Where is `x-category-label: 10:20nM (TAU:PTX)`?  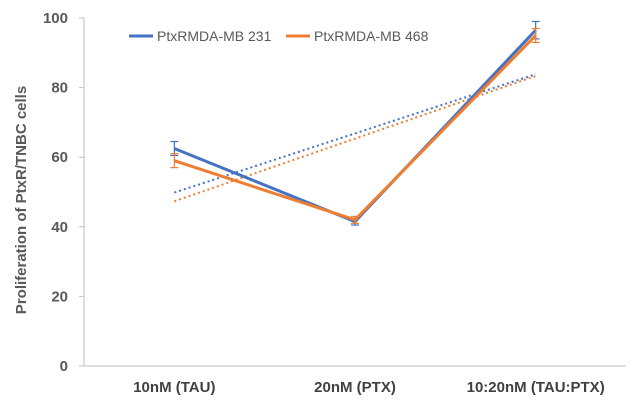
x-category-label: 10:20nM (TAU:PTX) is located at coordinates (536, 387).